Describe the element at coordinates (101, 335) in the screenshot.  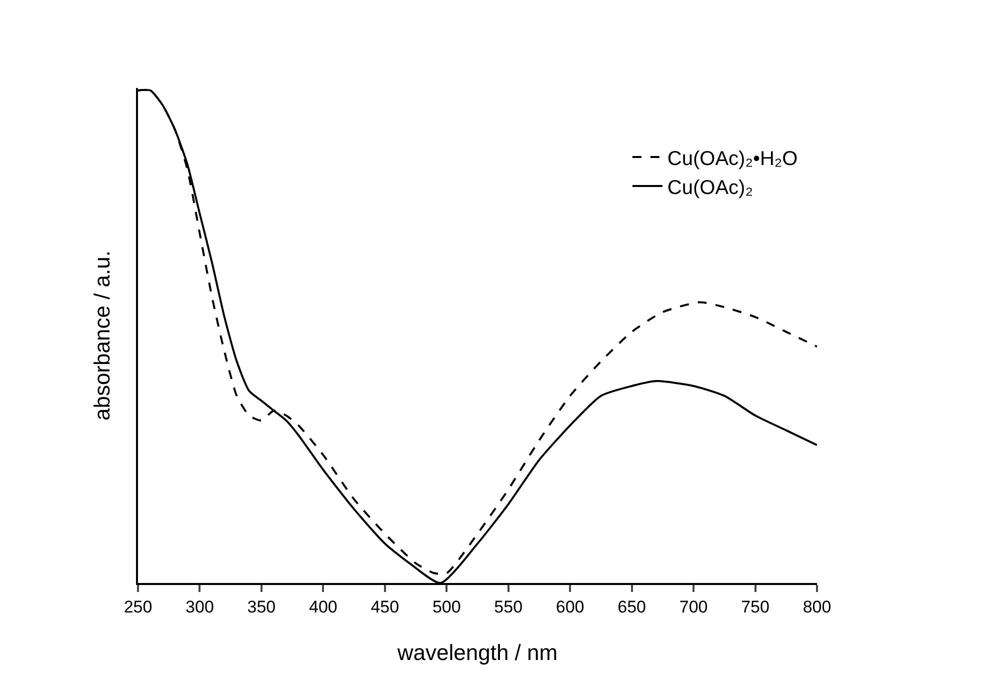
I see `y-axis-title: absorbance / a.u.` at that location.